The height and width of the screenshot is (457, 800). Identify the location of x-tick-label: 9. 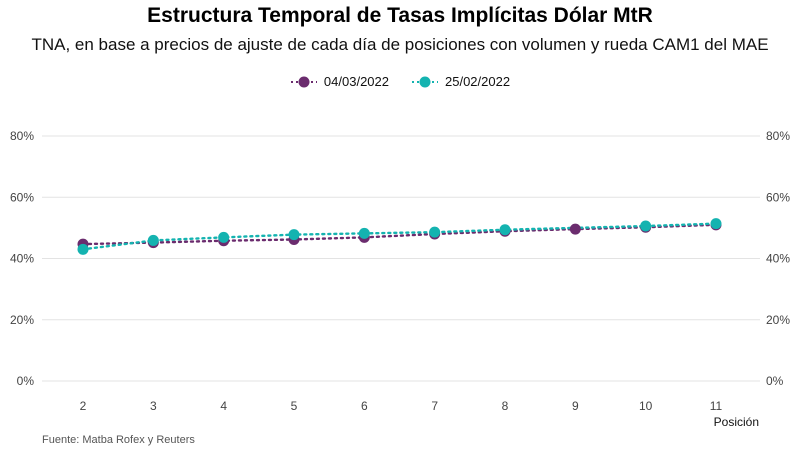
(575, 406).